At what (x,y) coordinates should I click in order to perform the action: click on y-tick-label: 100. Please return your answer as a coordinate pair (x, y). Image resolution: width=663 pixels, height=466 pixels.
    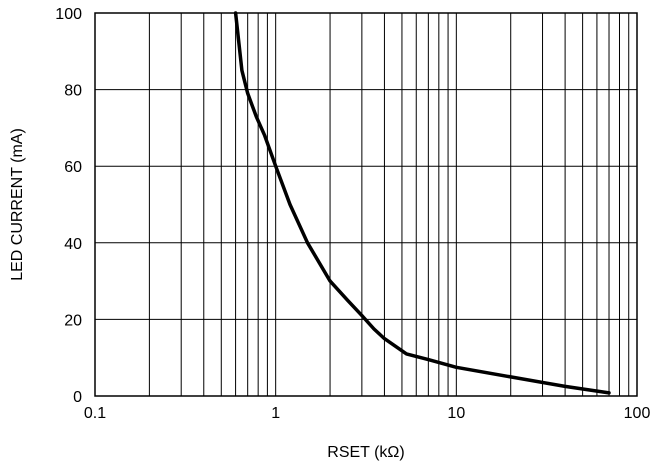
    Looking at the image, I should click on (68, 14).